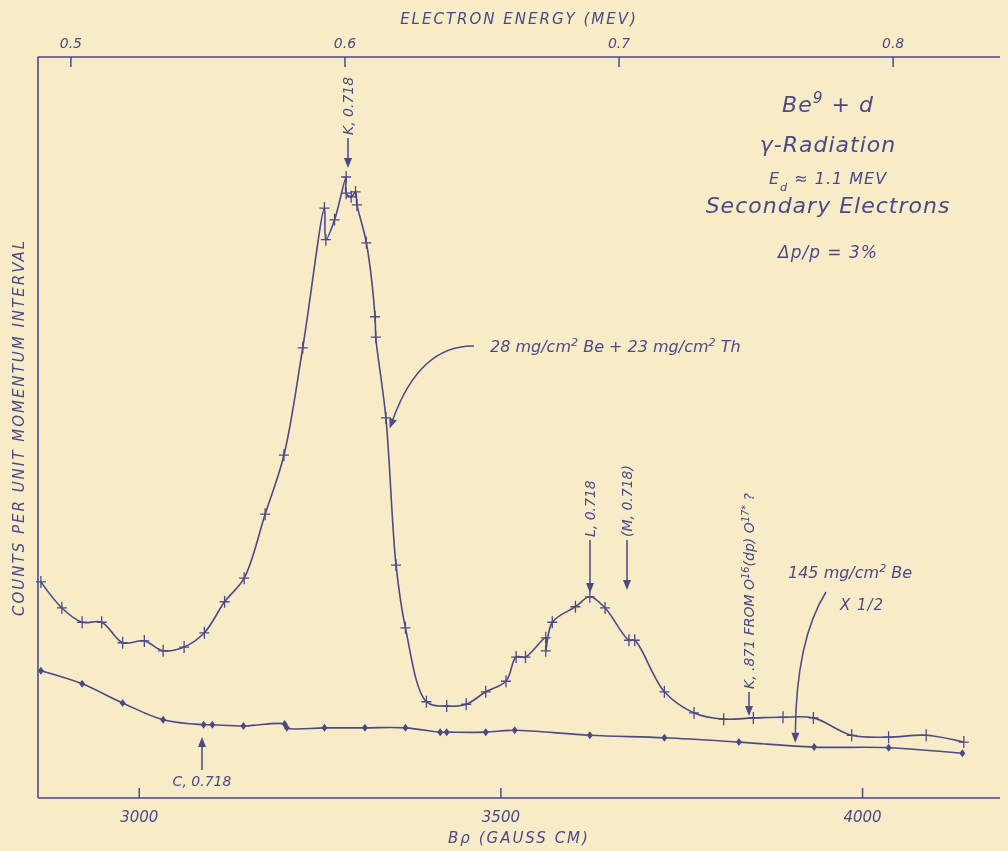 This screenshot has height=851, width=1008. Describe the element at coordinates (345, 43) in the screenshot. I see `x2-tick-label: 0.6` at that location.